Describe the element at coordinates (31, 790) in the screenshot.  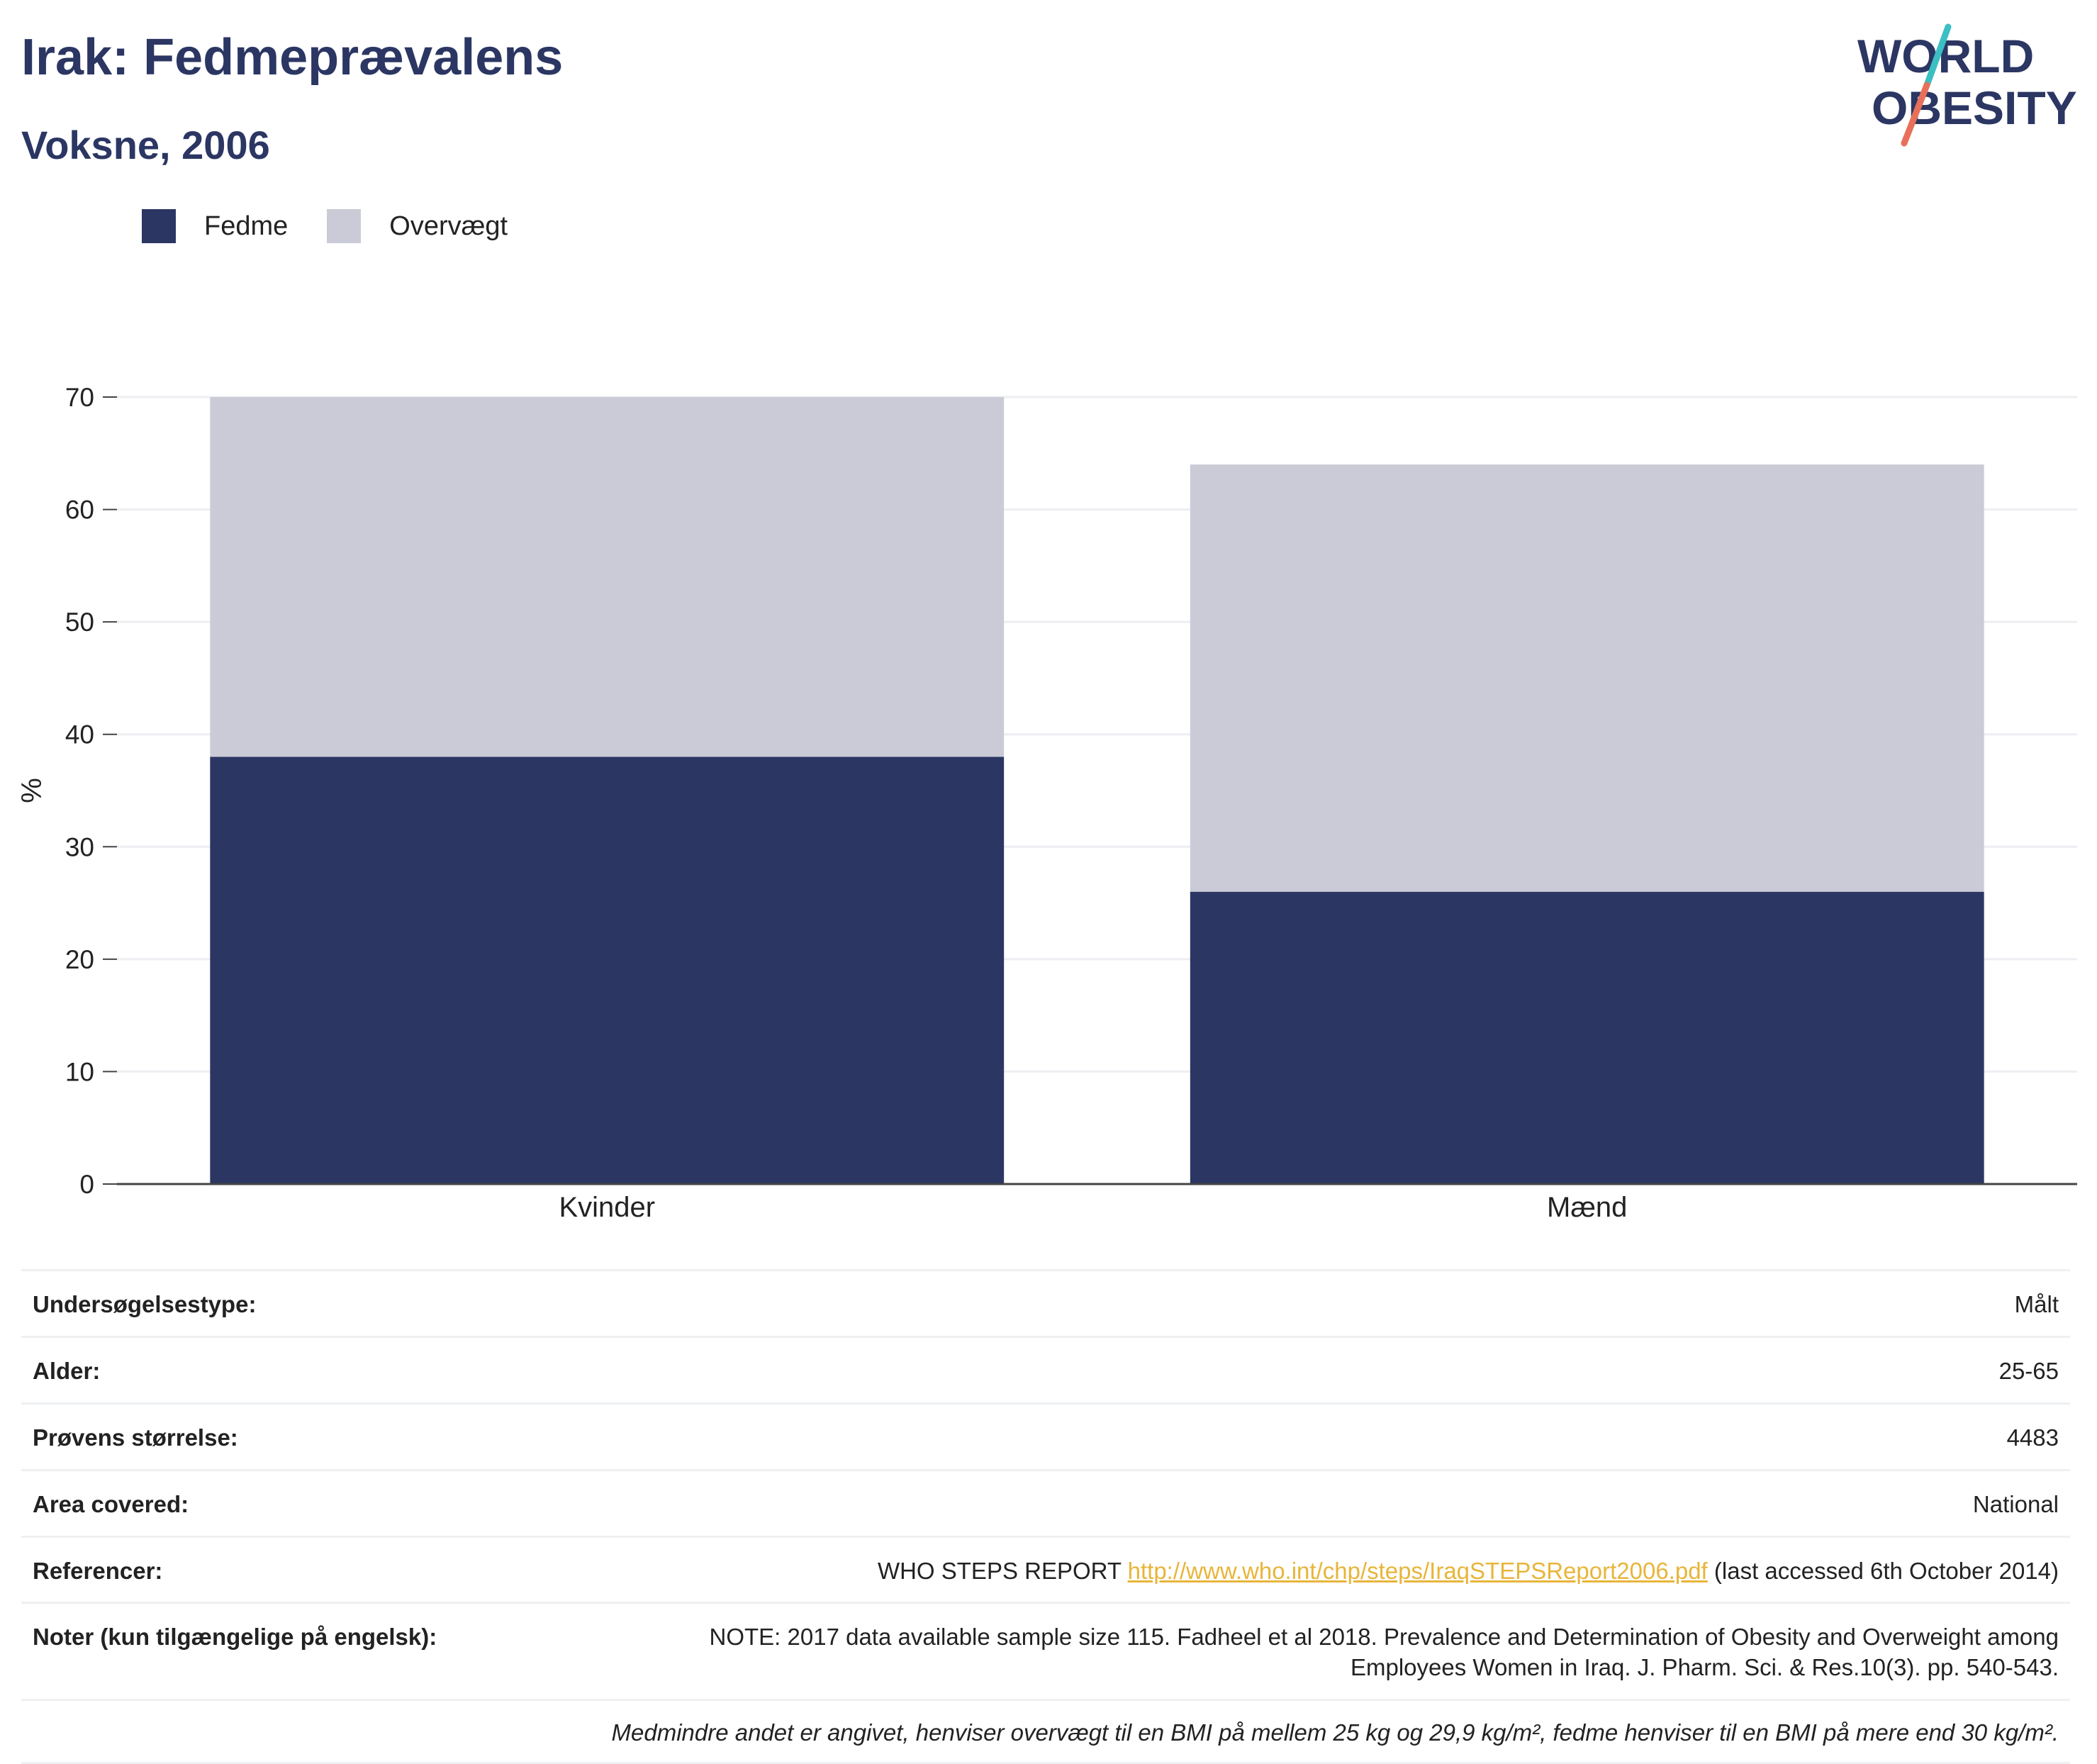
I see `y-axis-label: %` at that location.